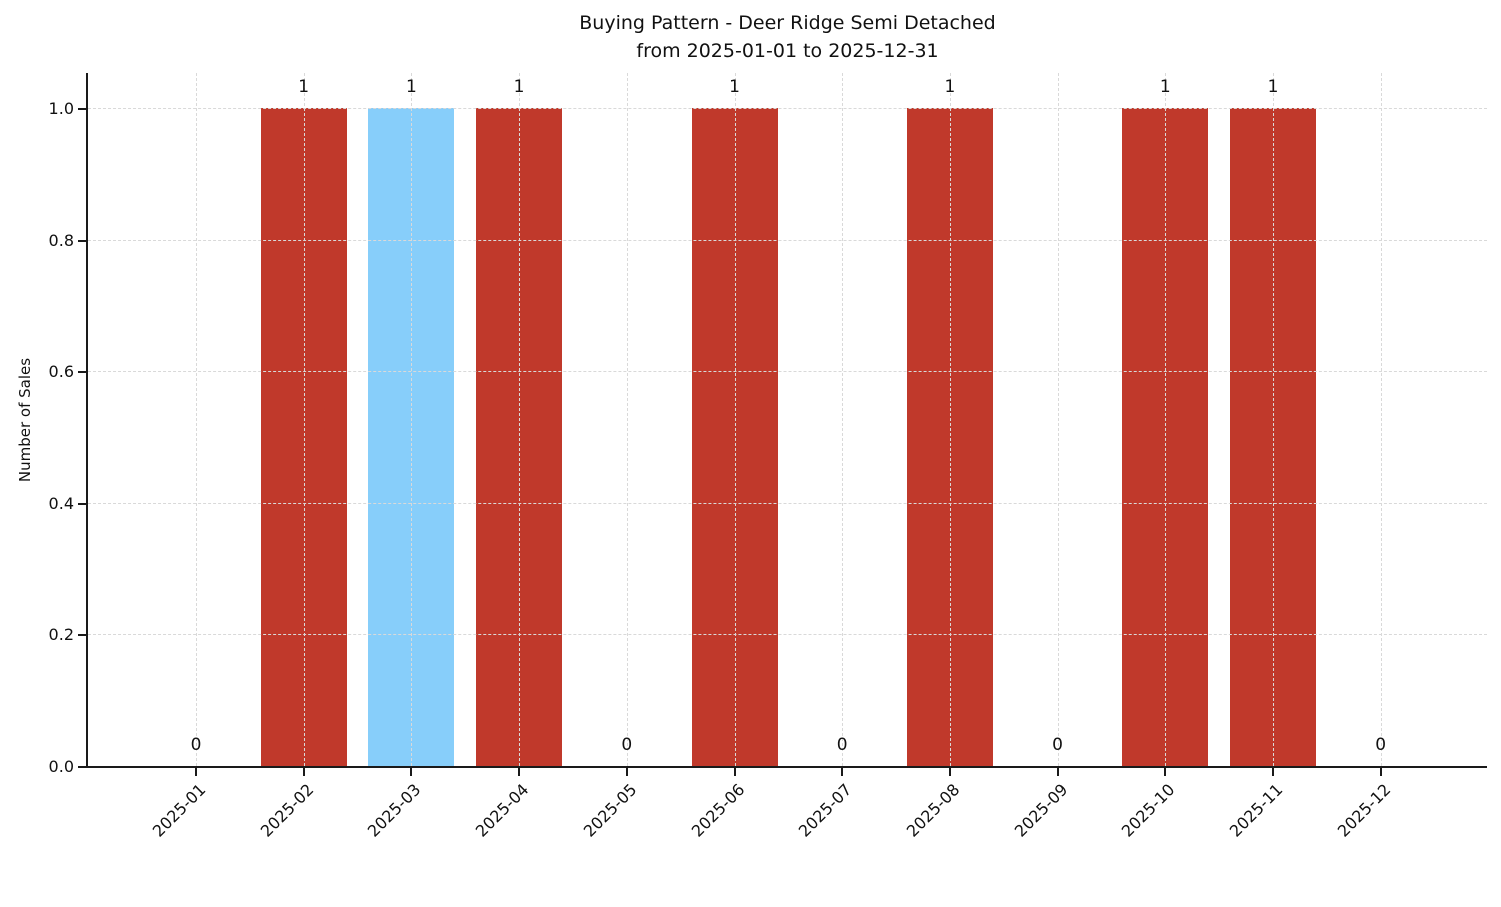  I want to click on x-tick-label: 2025-03, so click(394, 810).